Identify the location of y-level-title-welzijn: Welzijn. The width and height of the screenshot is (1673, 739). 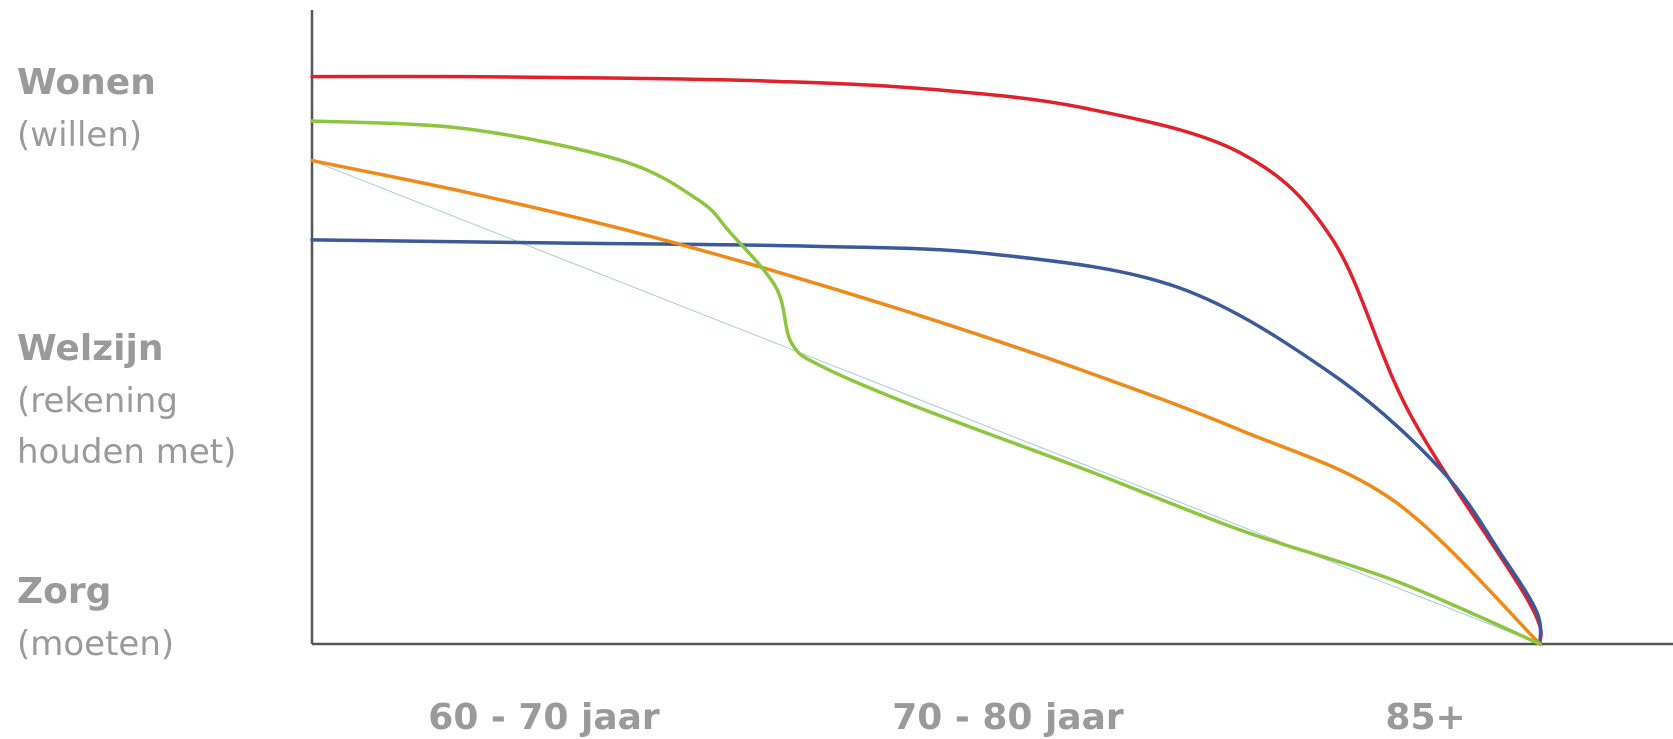
(90, 348).